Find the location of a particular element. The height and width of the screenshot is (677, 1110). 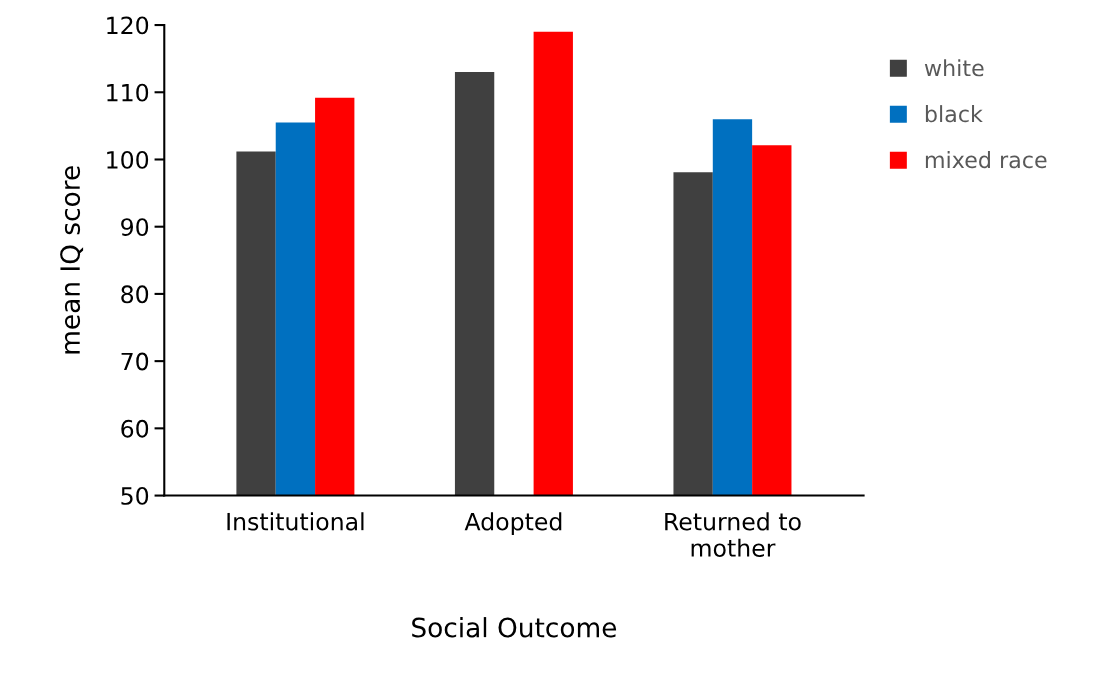

x-tick-label: Returned to mother is located at coordinates (733, 534).